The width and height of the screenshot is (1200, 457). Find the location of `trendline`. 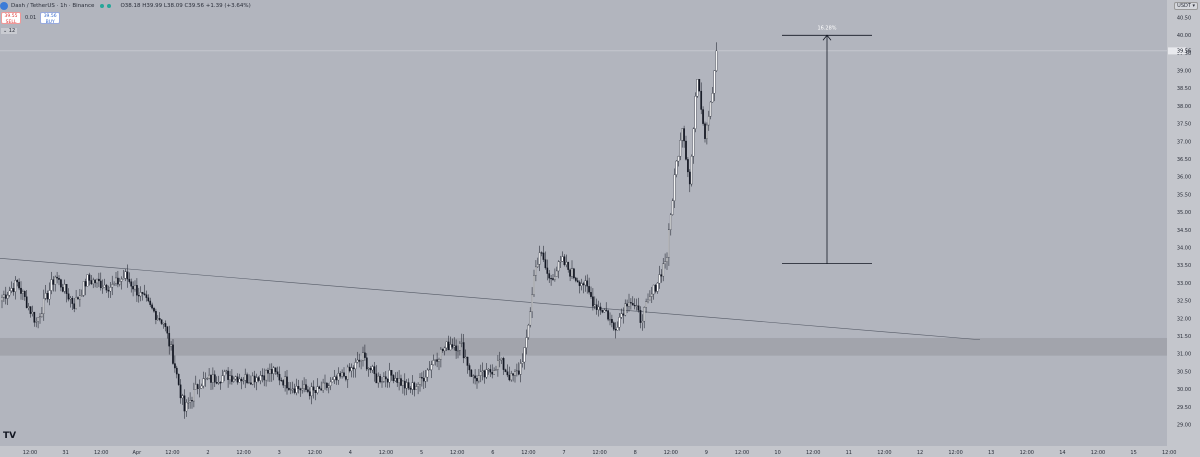

trendline is located at coordinates (490, 299).